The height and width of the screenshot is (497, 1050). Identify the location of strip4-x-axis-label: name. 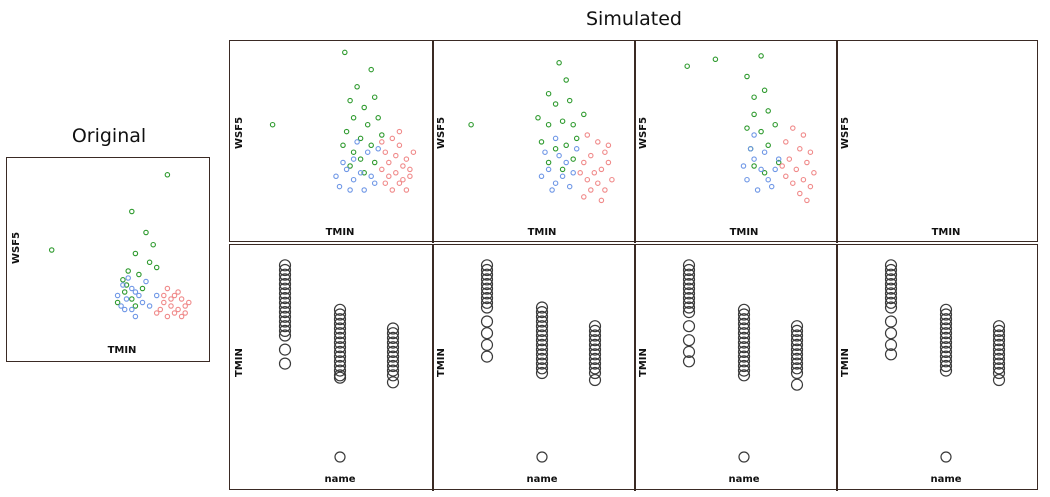
(946, 479).